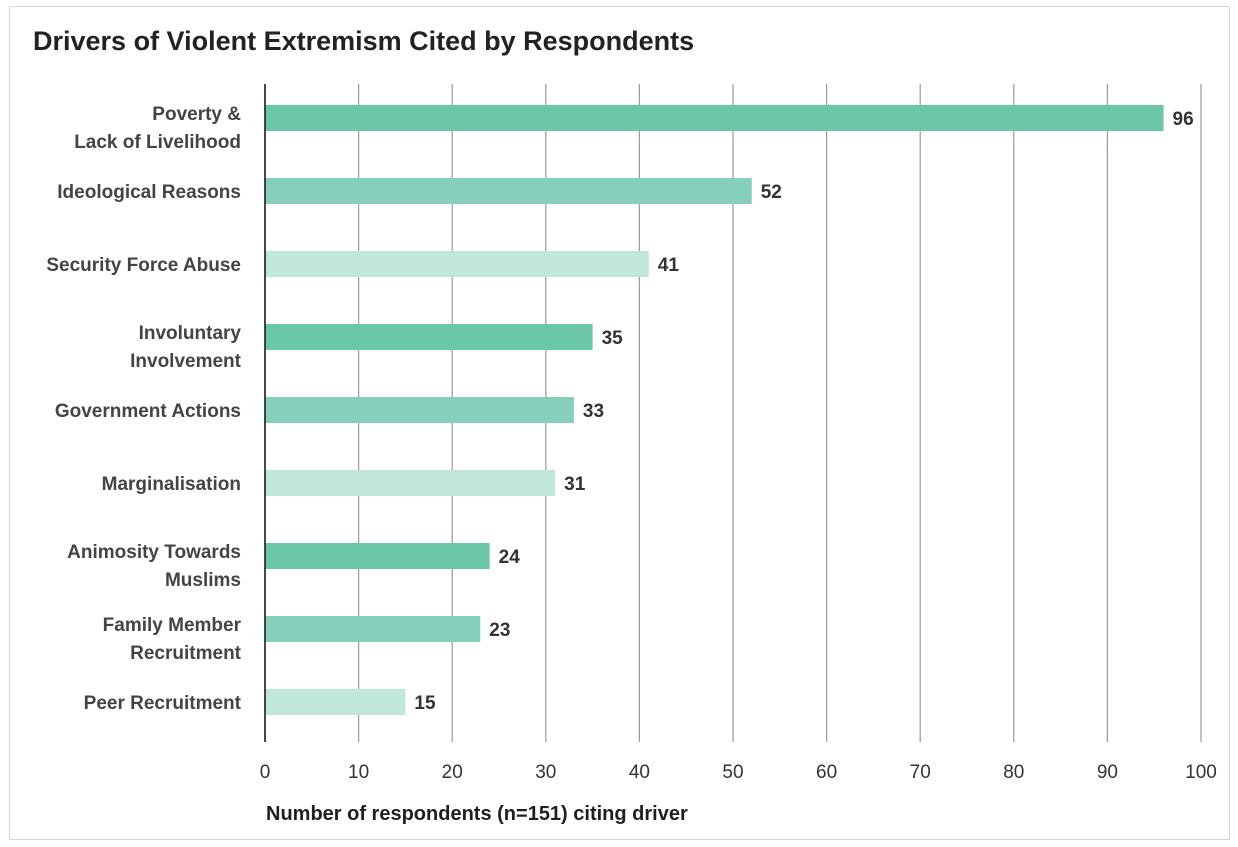 Image resolution: width=1238 pixels, height=847 pixels. Describe the element at coordinates (149, 192) in the screenshot. I see `category-label-1-line-0: Ideological Reasons` at that location.